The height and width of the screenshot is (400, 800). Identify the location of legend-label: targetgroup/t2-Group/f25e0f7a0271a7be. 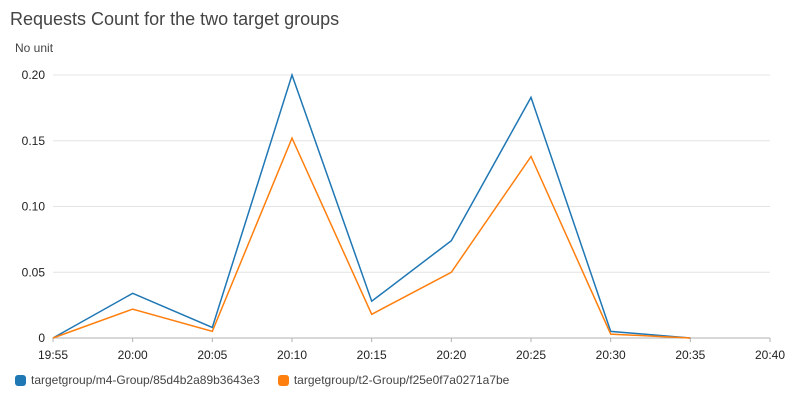
(401, 380).